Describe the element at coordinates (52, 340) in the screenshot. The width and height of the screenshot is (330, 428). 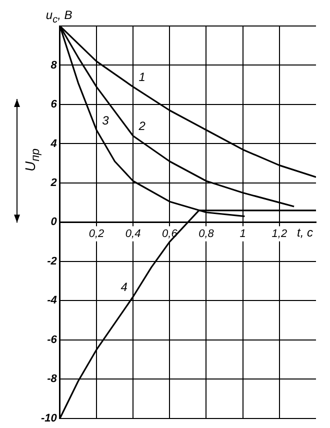
I see `y-tick-label: -6` at that location.